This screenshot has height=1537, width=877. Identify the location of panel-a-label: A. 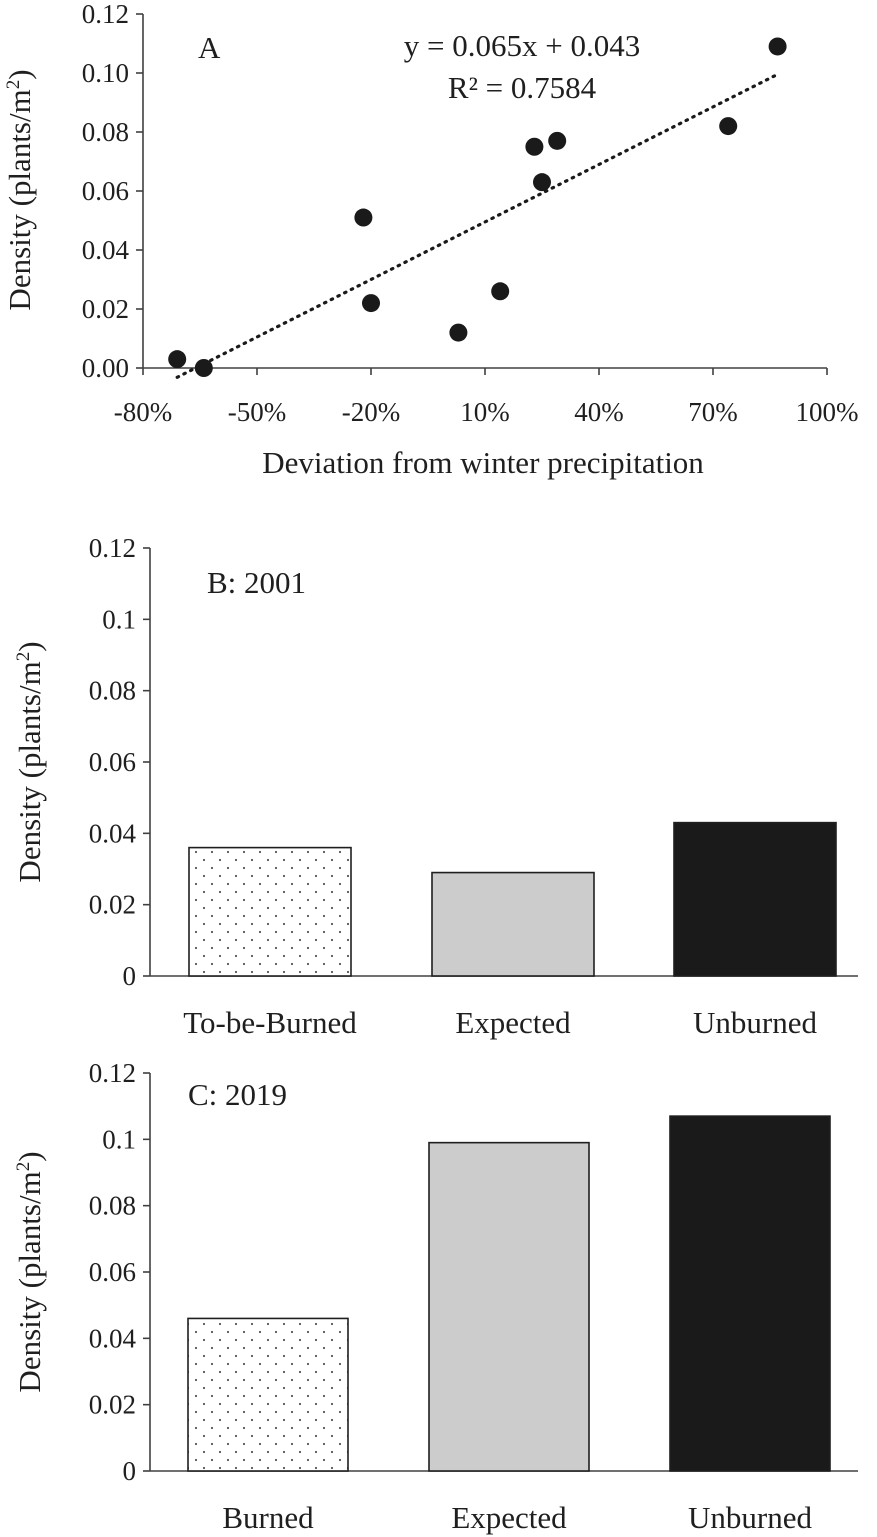
(209, 47).